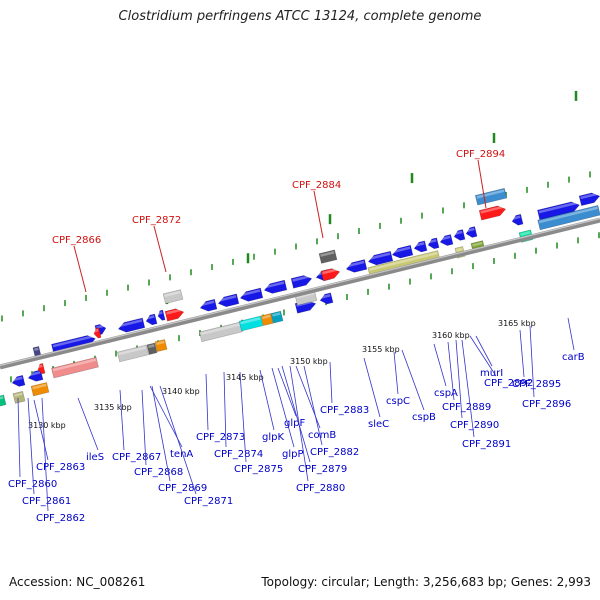 The width and height of the screenshot is (600, 600). What do you see at coordinates (245, 377) in the screenshot?
I see `scale-label: 3145 kbp` at bounding box center [245, 377].